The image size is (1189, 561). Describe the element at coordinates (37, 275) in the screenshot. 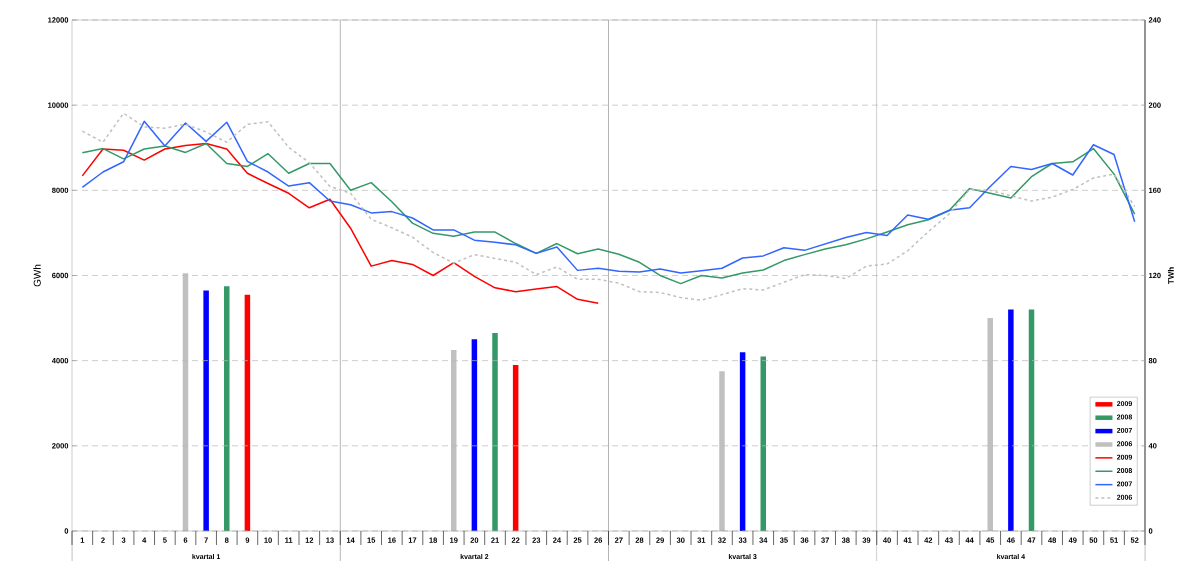

I see `y-axis-title: GWh` at that location.